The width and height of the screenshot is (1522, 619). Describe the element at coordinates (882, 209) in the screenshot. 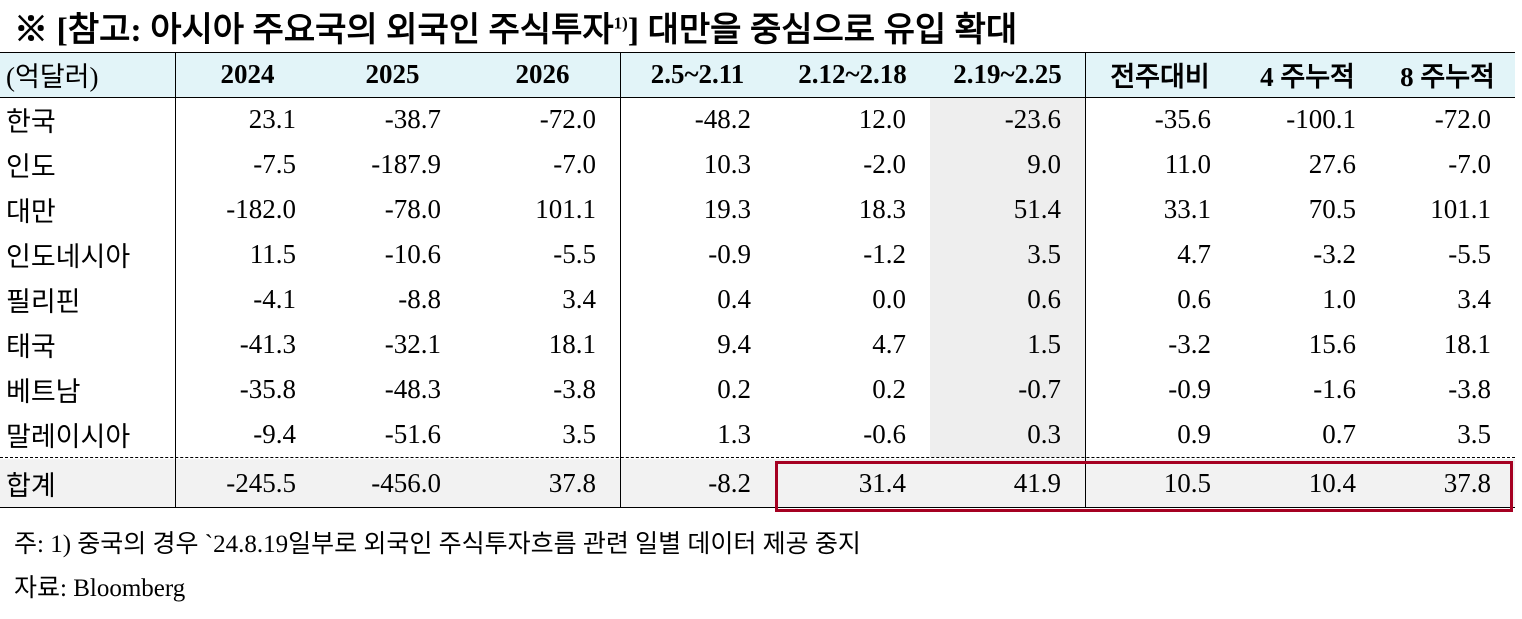

I see `cell: 18.3` at that location.